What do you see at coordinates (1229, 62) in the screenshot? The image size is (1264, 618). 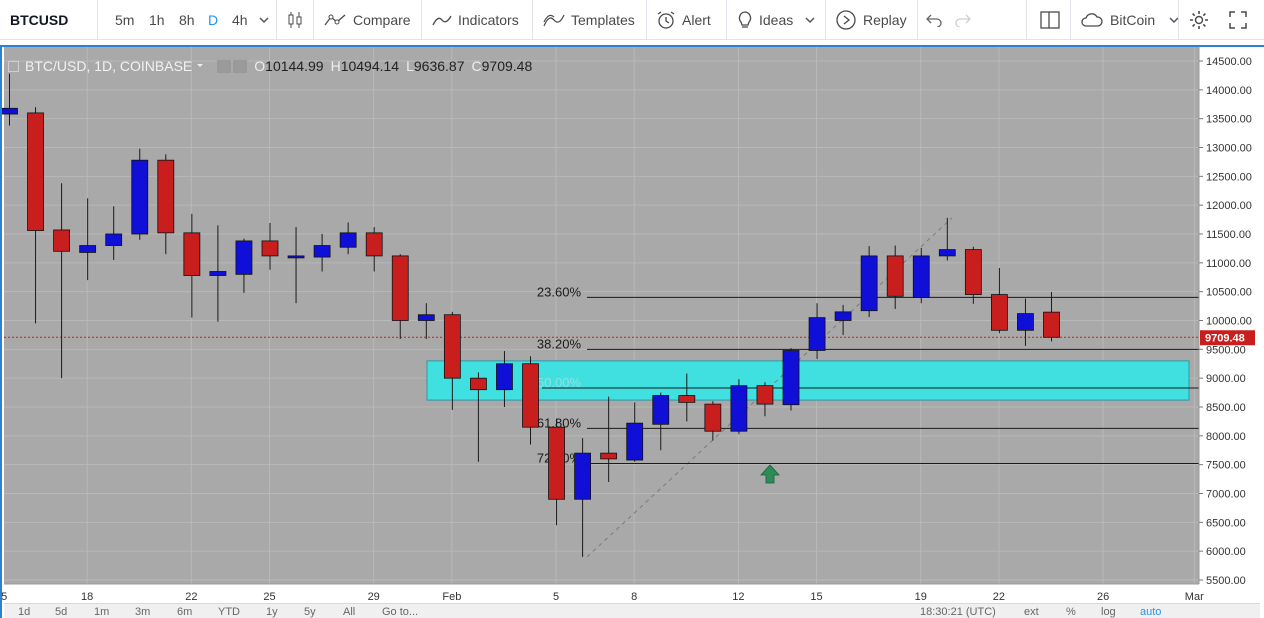 I see `price-tick-label: 14500.00` at bounding box center [1229, 62].